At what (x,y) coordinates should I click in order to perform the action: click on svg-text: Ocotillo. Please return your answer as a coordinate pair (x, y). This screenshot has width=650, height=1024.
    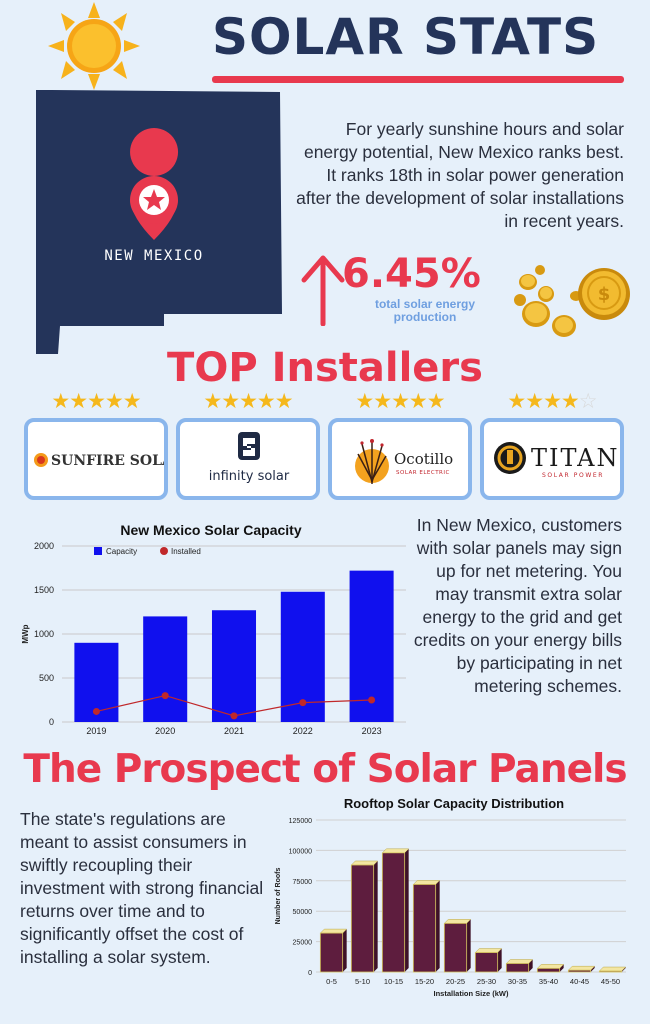
    Looking at the image, I should click on (423, 459).